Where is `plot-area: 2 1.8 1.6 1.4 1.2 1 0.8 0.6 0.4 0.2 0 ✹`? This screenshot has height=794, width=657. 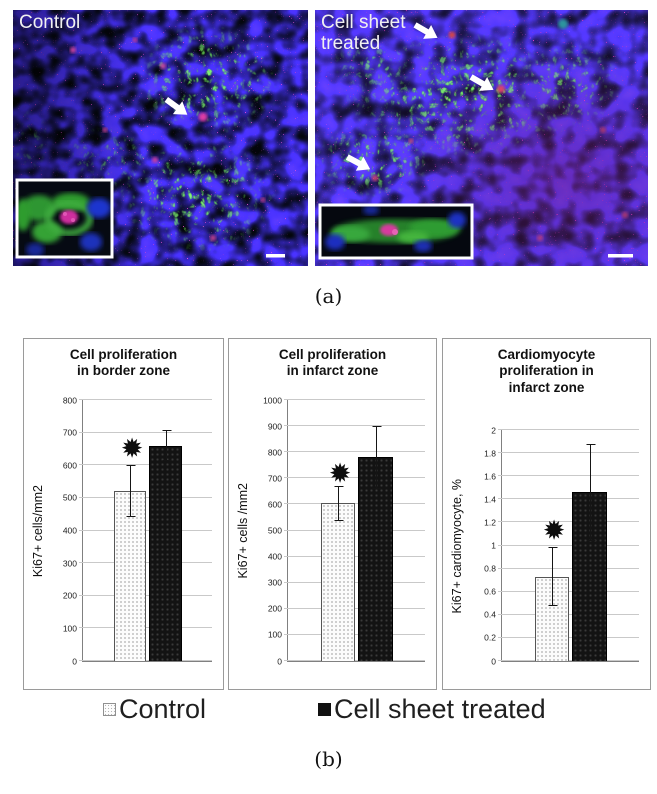
plot-area: 2 1.8 1.6 1.4 1.2 1 0.8 0.6 0.4 0.2 0 ✹ is located at coordinates (561, 545).